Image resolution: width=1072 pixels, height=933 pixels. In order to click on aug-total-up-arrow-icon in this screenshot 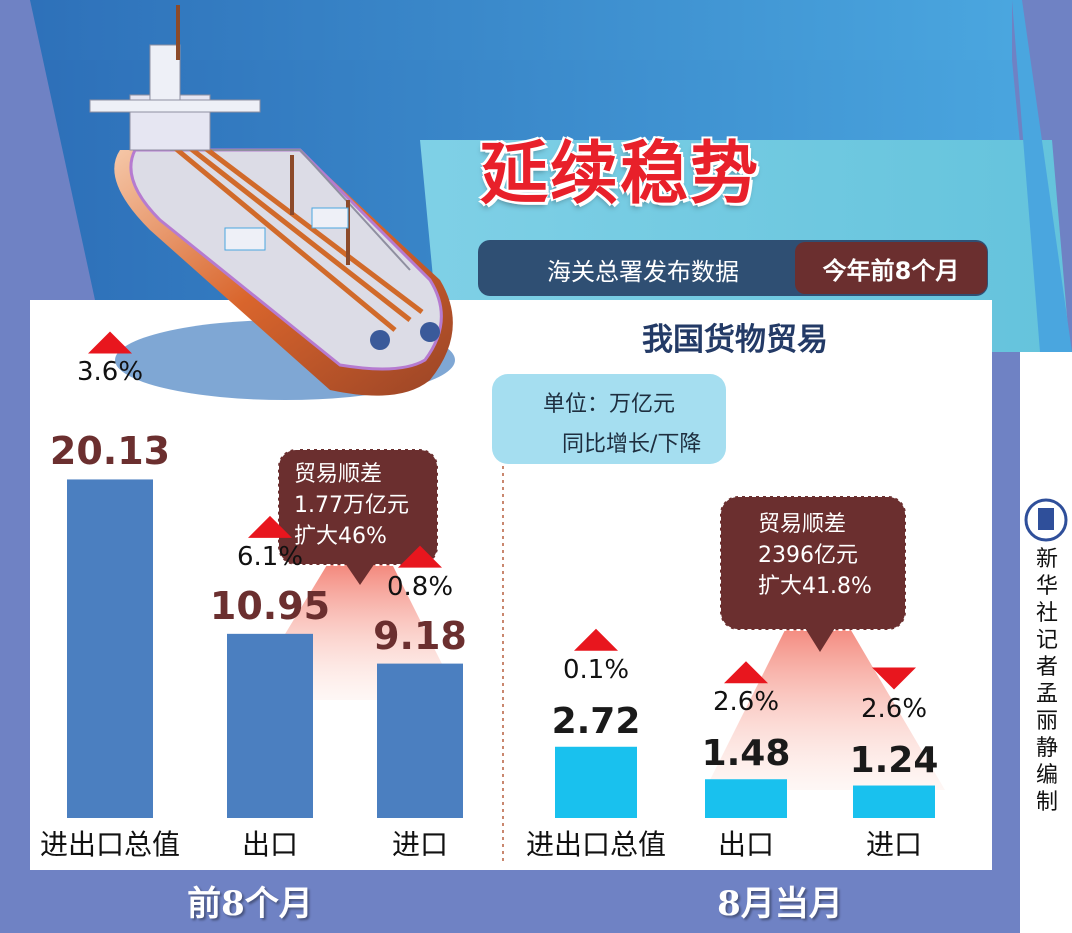, I will do `click(596, 639)`.